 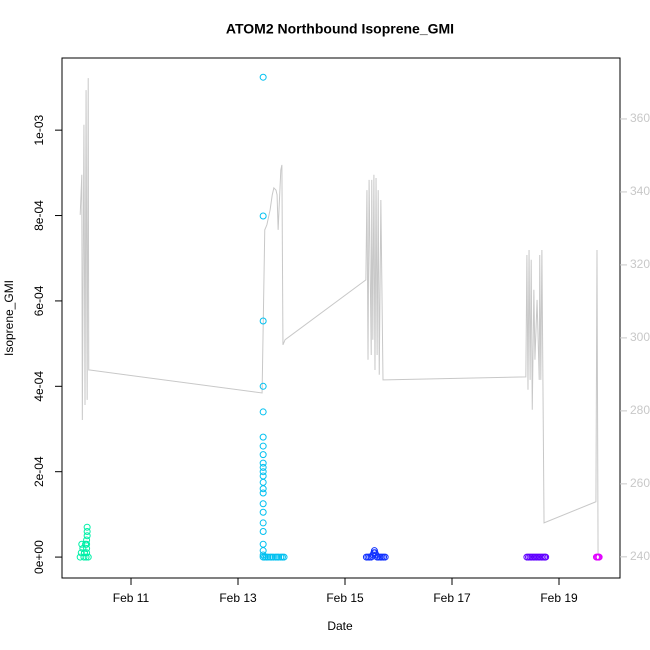 What do you see at coordinates (640, 264) in the screenshot?
I see `y2-tick-label: 320` at bounding box center [640, 264].